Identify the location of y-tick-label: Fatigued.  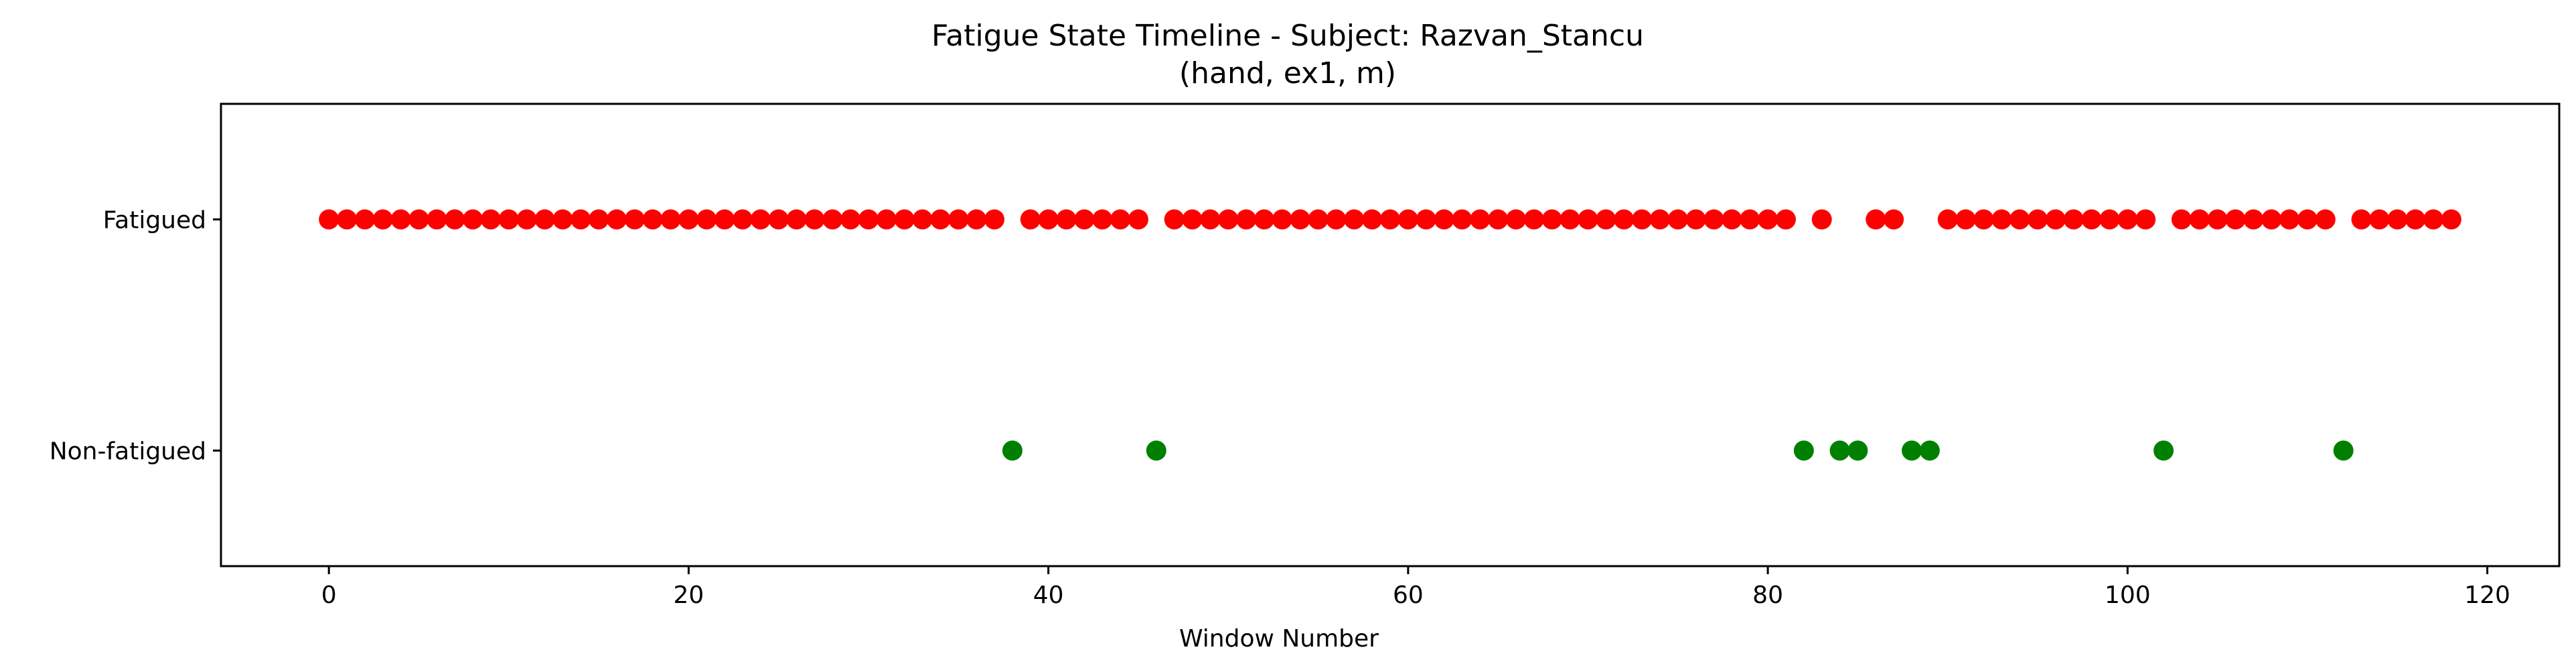
(154, 221).